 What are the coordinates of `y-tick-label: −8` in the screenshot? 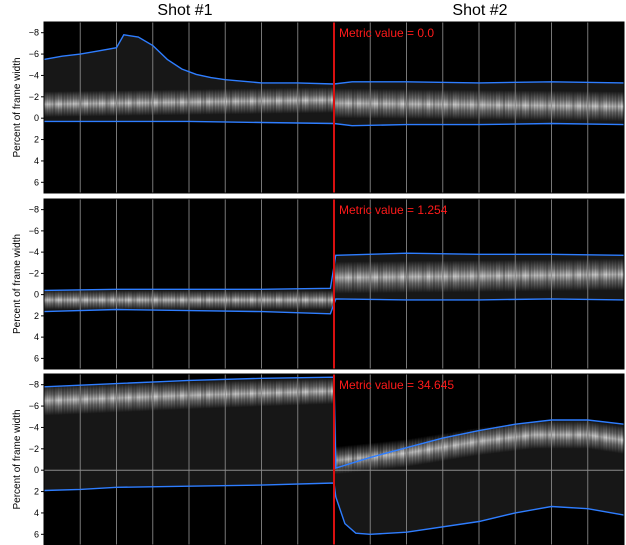 It's located at (34, 210).